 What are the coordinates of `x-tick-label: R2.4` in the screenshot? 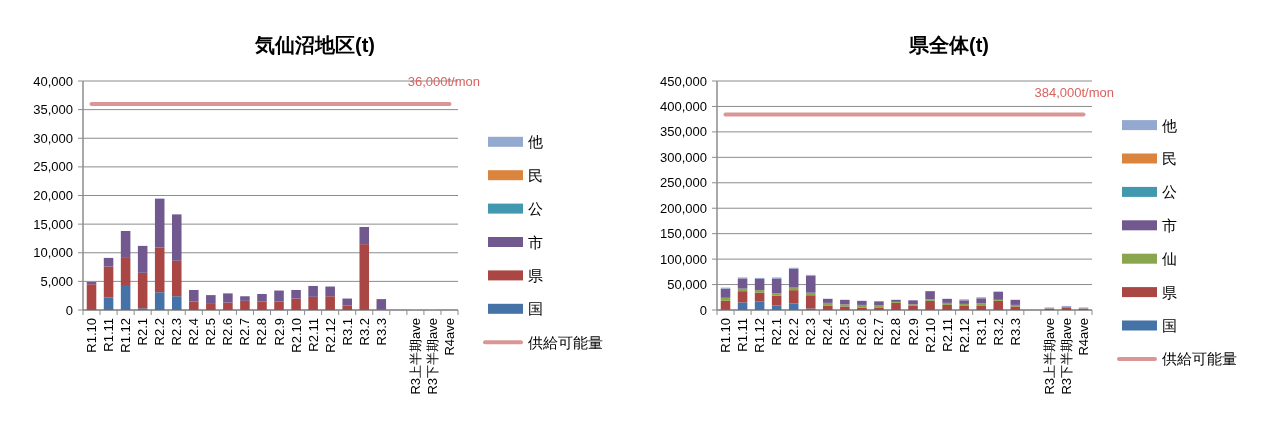 It's located at (828, 332).